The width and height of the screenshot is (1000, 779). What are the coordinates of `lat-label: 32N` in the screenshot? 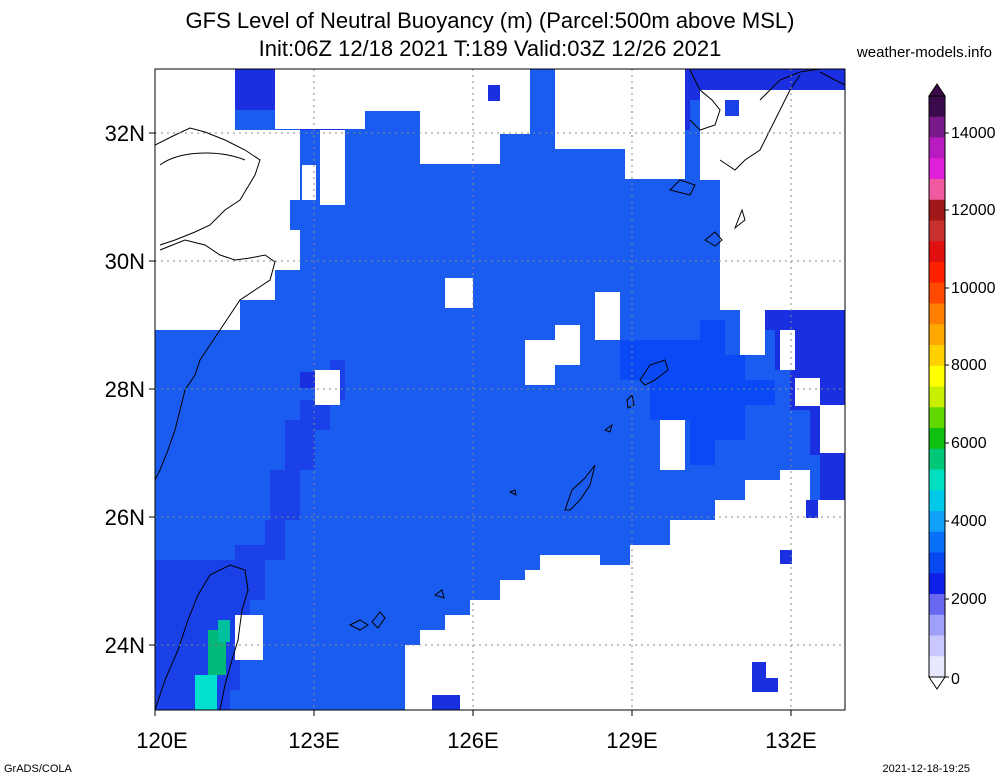 It's located at (125, 133).